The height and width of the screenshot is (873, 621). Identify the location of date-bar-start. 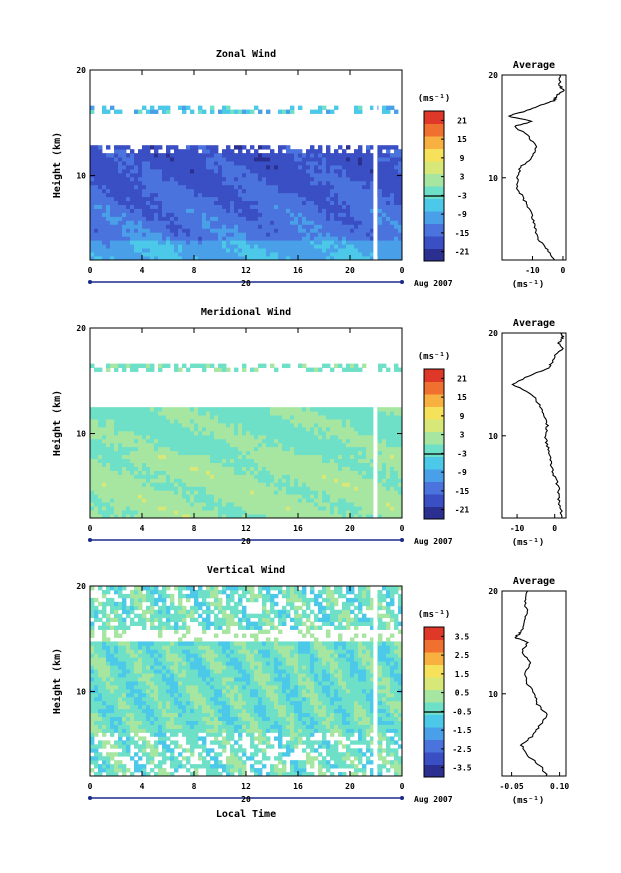
(90, 540).